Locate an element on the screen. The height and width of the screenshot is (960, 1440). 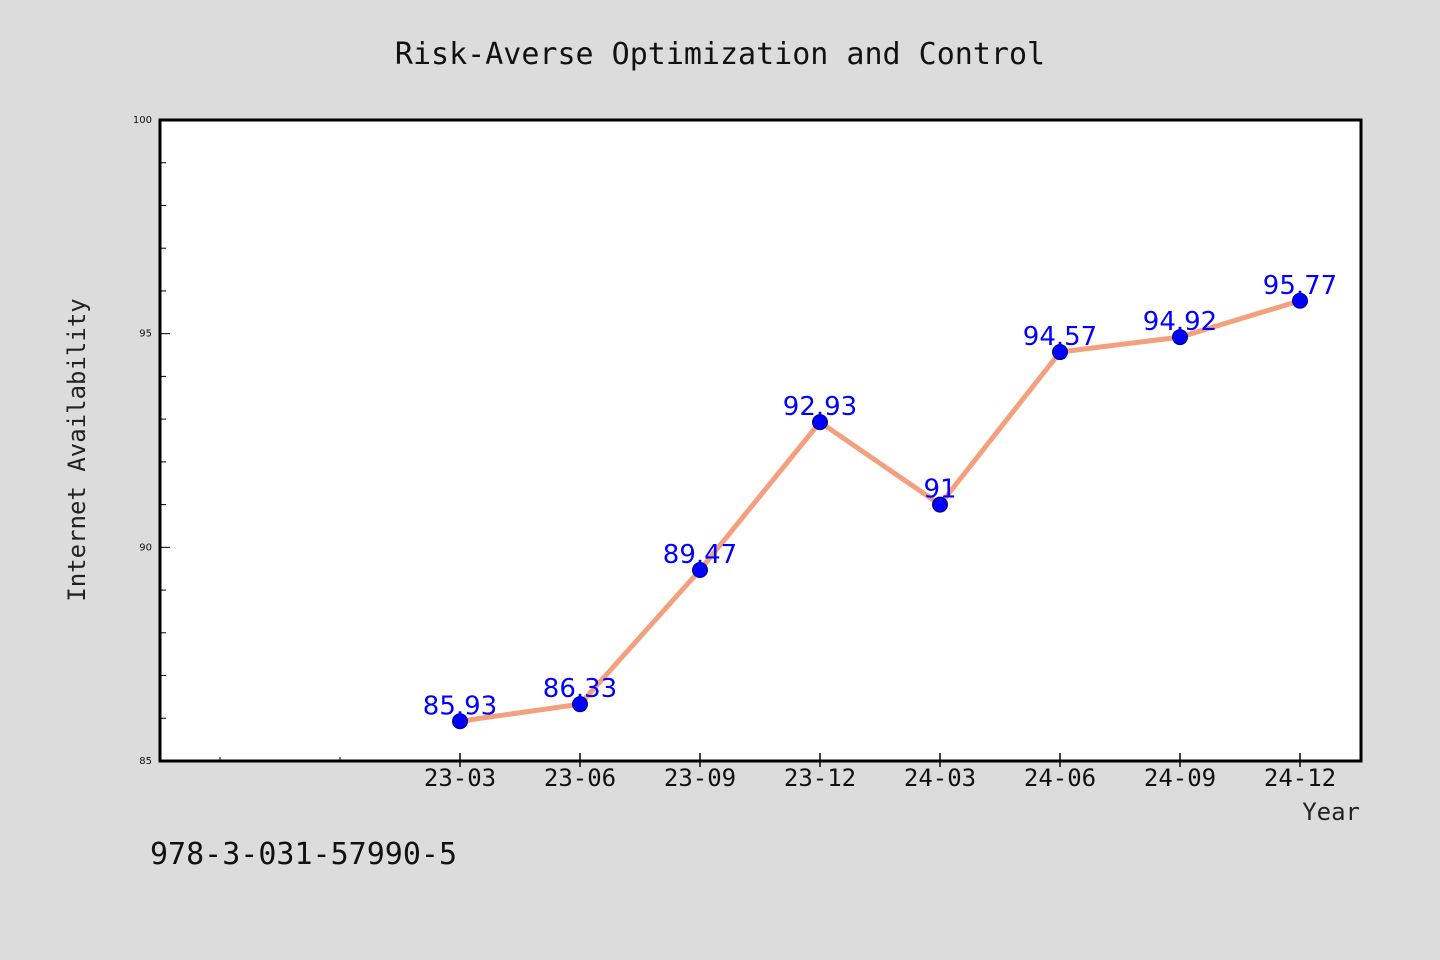
x-tick-label: 24-03 is located at coordinates (940, 778).